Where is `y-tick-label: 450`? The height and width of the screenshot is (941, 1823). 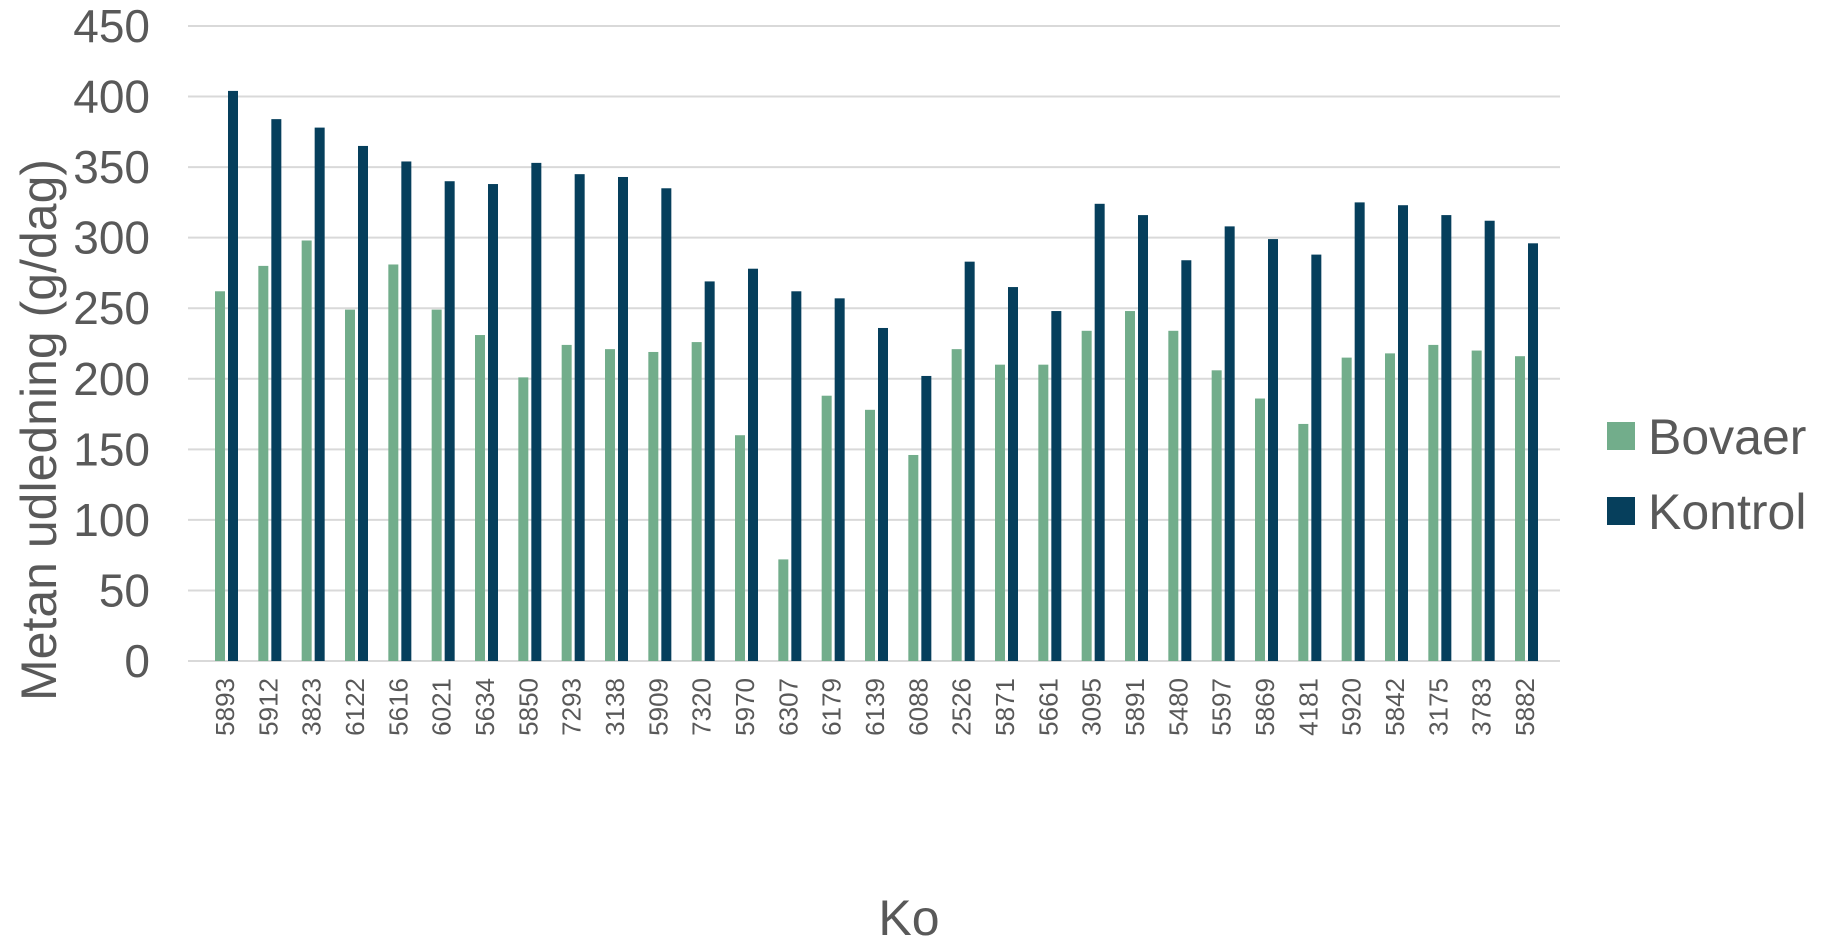 y-tick-label: 450 is located at coordinates (111, 26).